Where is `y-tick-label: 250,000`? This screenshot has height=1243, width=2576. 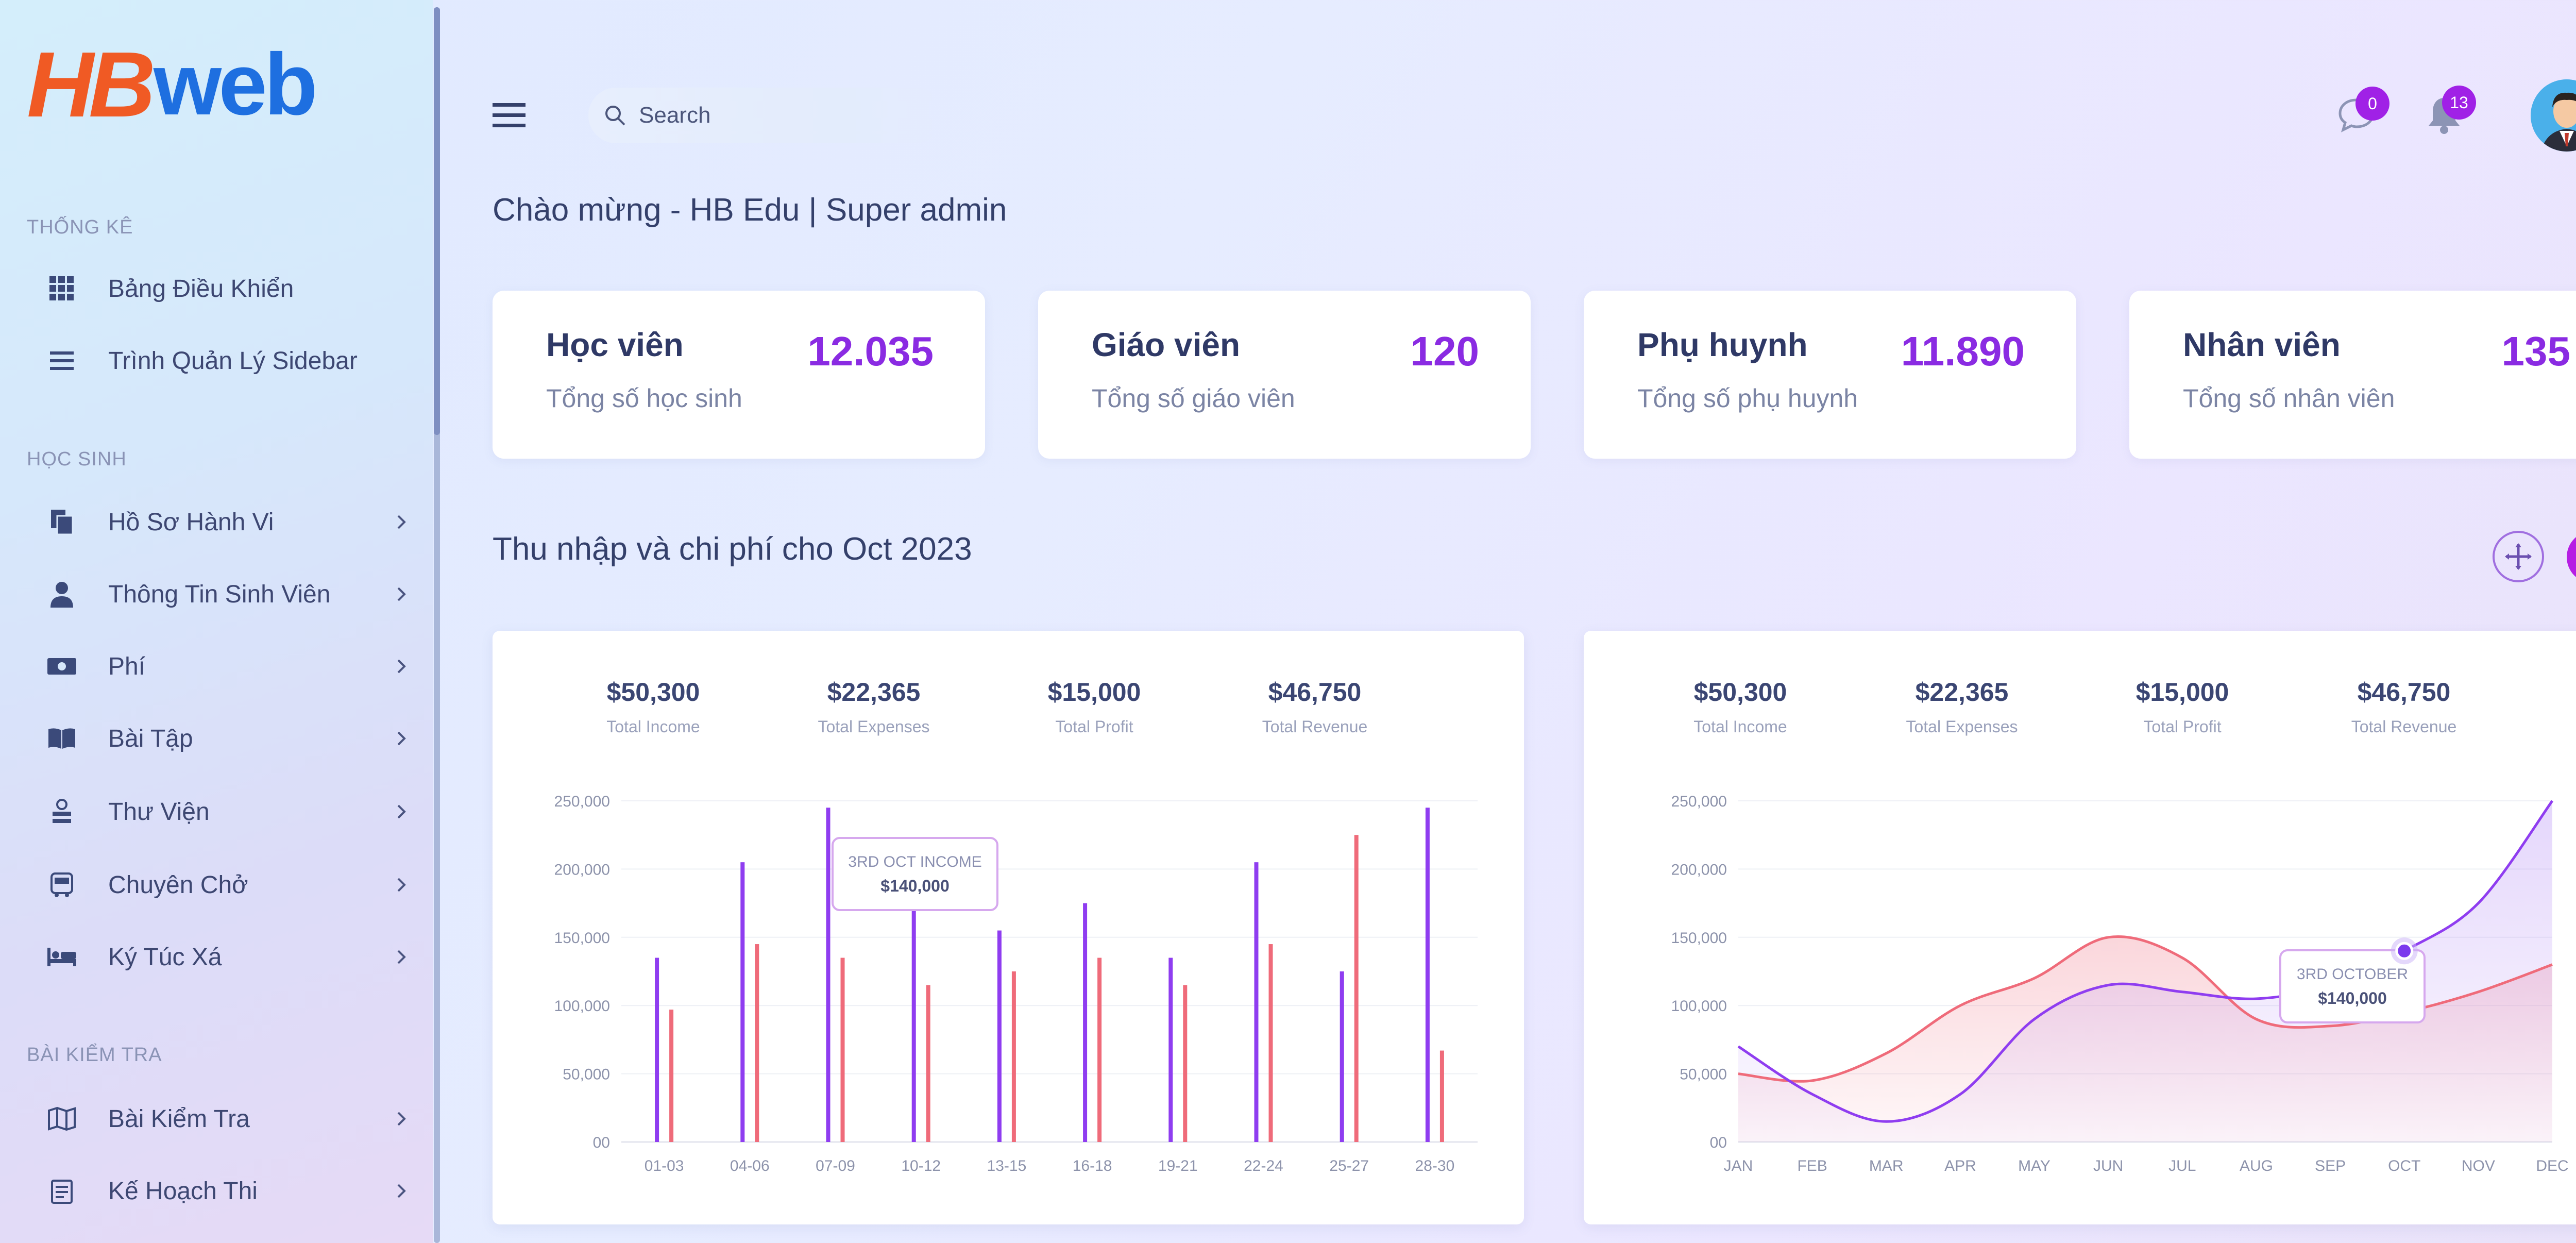 y-tick-label: 250,000 is located at coordinates (582, 801).